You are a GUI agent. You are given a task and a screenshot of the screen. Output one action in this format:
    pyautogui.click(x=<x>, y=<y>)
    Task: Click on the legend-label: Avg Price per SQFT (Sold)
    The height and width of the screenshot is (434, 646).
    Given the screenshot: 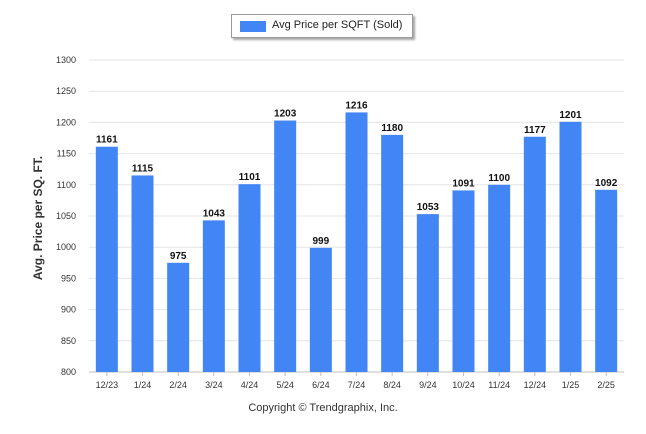 What is the action you would take?
    pyautogui.click(x=337, y=25)
    